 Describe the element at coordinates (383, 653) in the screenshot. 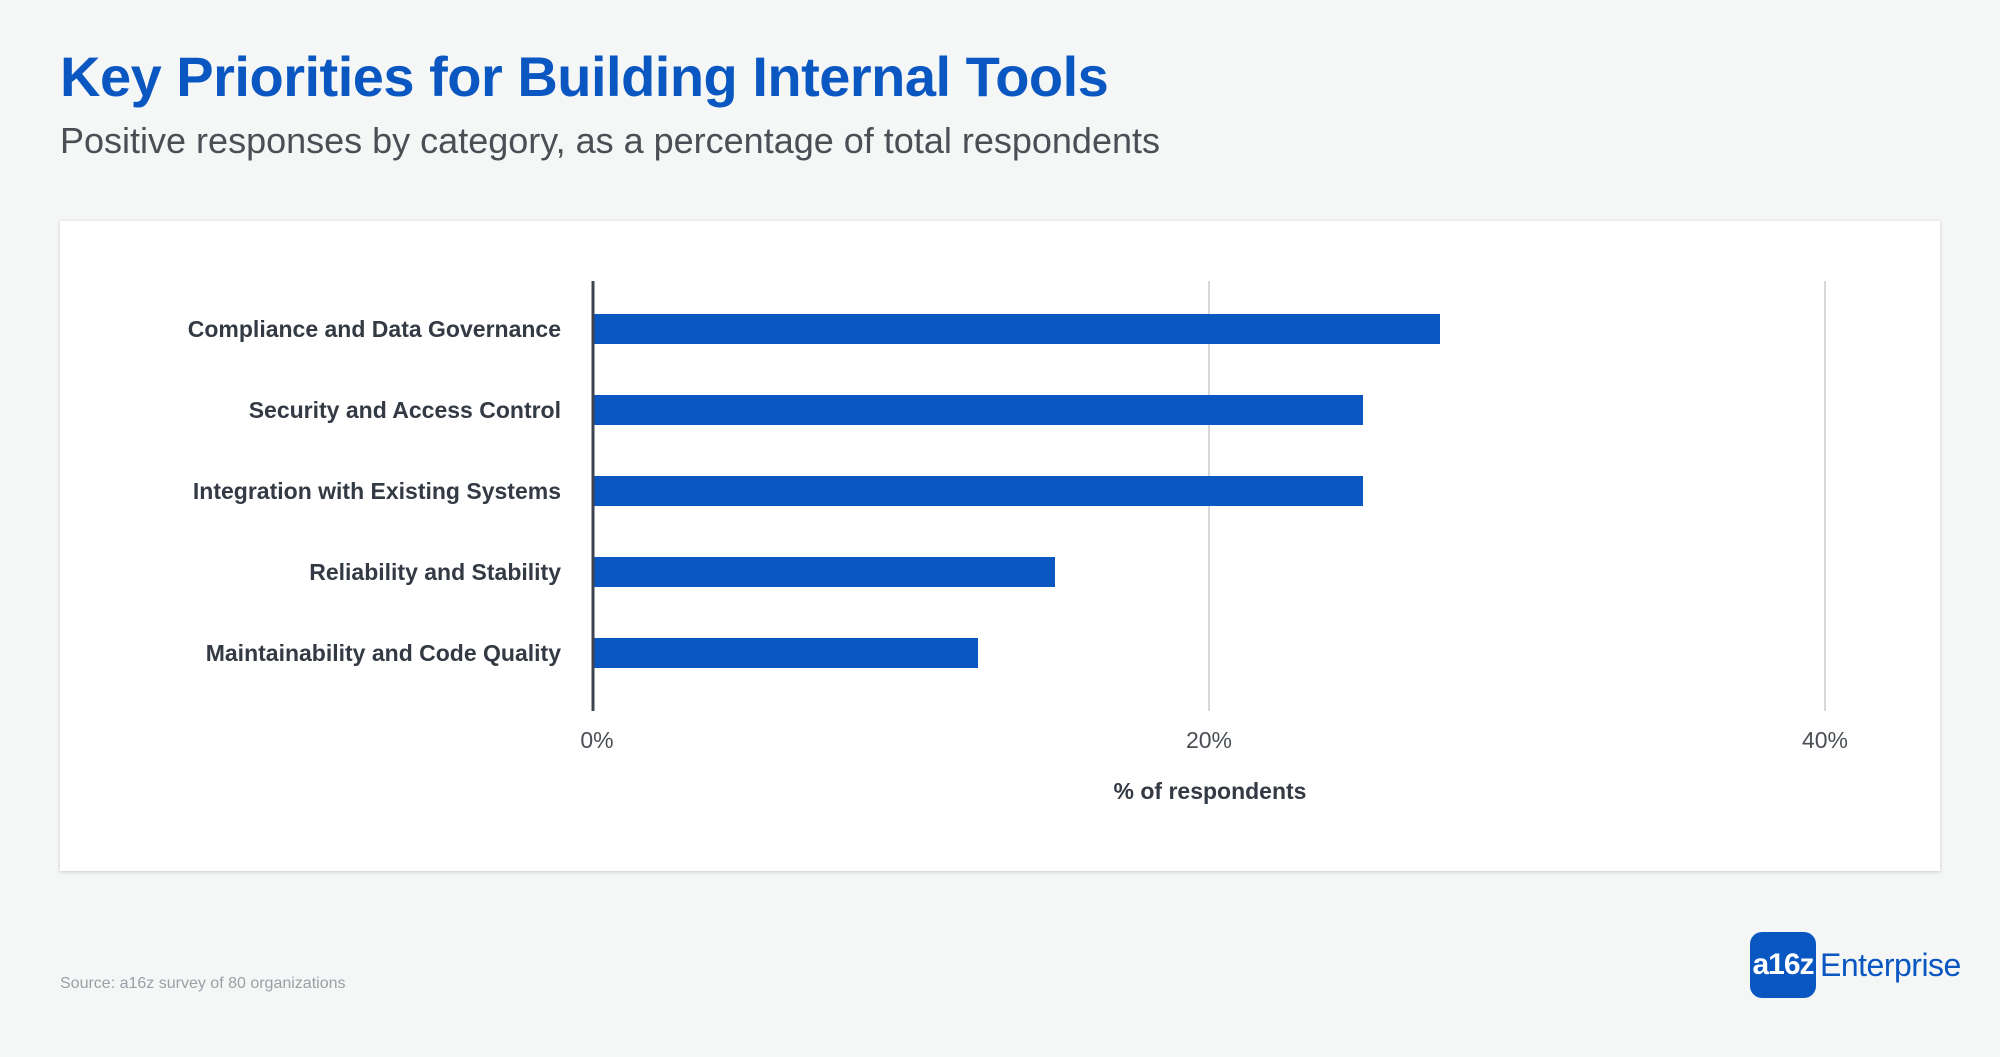

I see `category-label-4: Maintainability and Code Quality` at that location.